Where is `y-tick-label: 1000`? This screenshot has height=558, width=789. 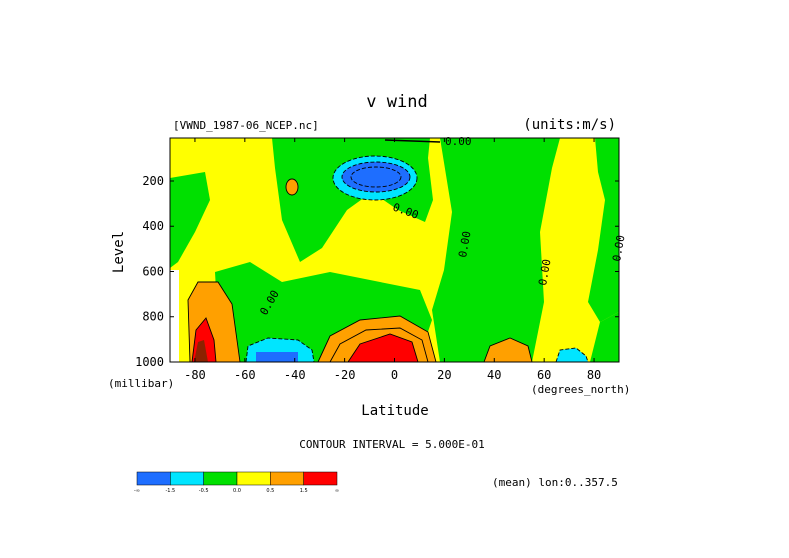
y-tick-label: 1000 is located at coordinates (149, 362).